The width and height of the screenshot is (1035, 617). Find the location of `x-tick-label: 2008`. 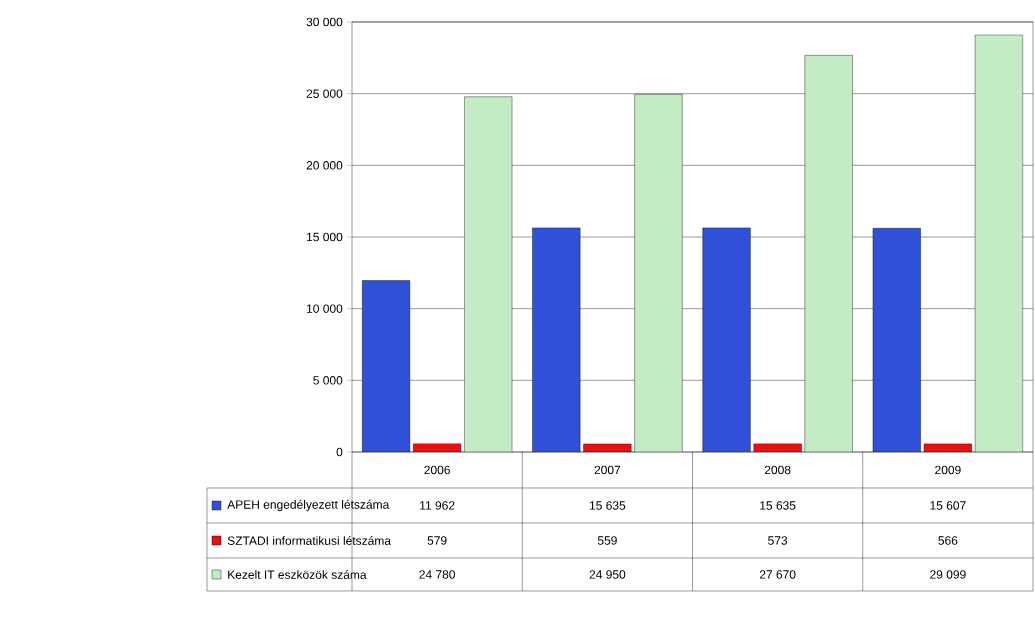

x-tick-label: 2008 is located at coordinates (777, 470).